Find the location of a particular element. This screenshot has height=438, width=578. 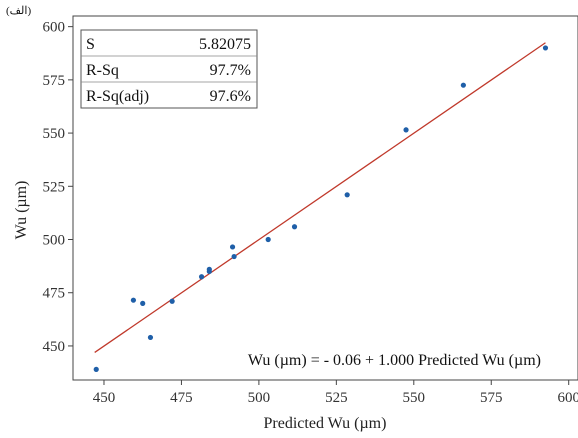

y-axis-ticks: 450 475 500 525 550 575 600 is located at coordinates (58, 187).